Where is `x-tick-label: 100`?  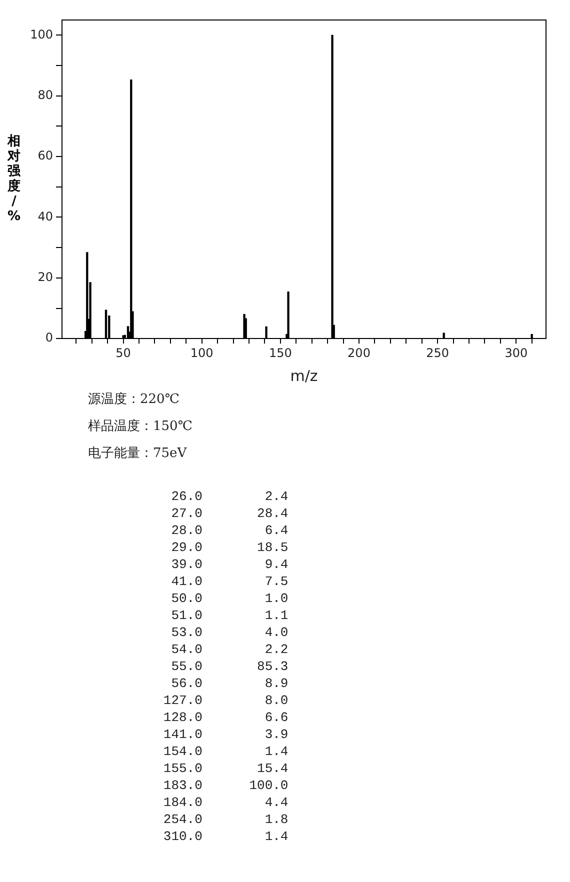
x-tick-label: 100 is located at coordinates (202, 353).